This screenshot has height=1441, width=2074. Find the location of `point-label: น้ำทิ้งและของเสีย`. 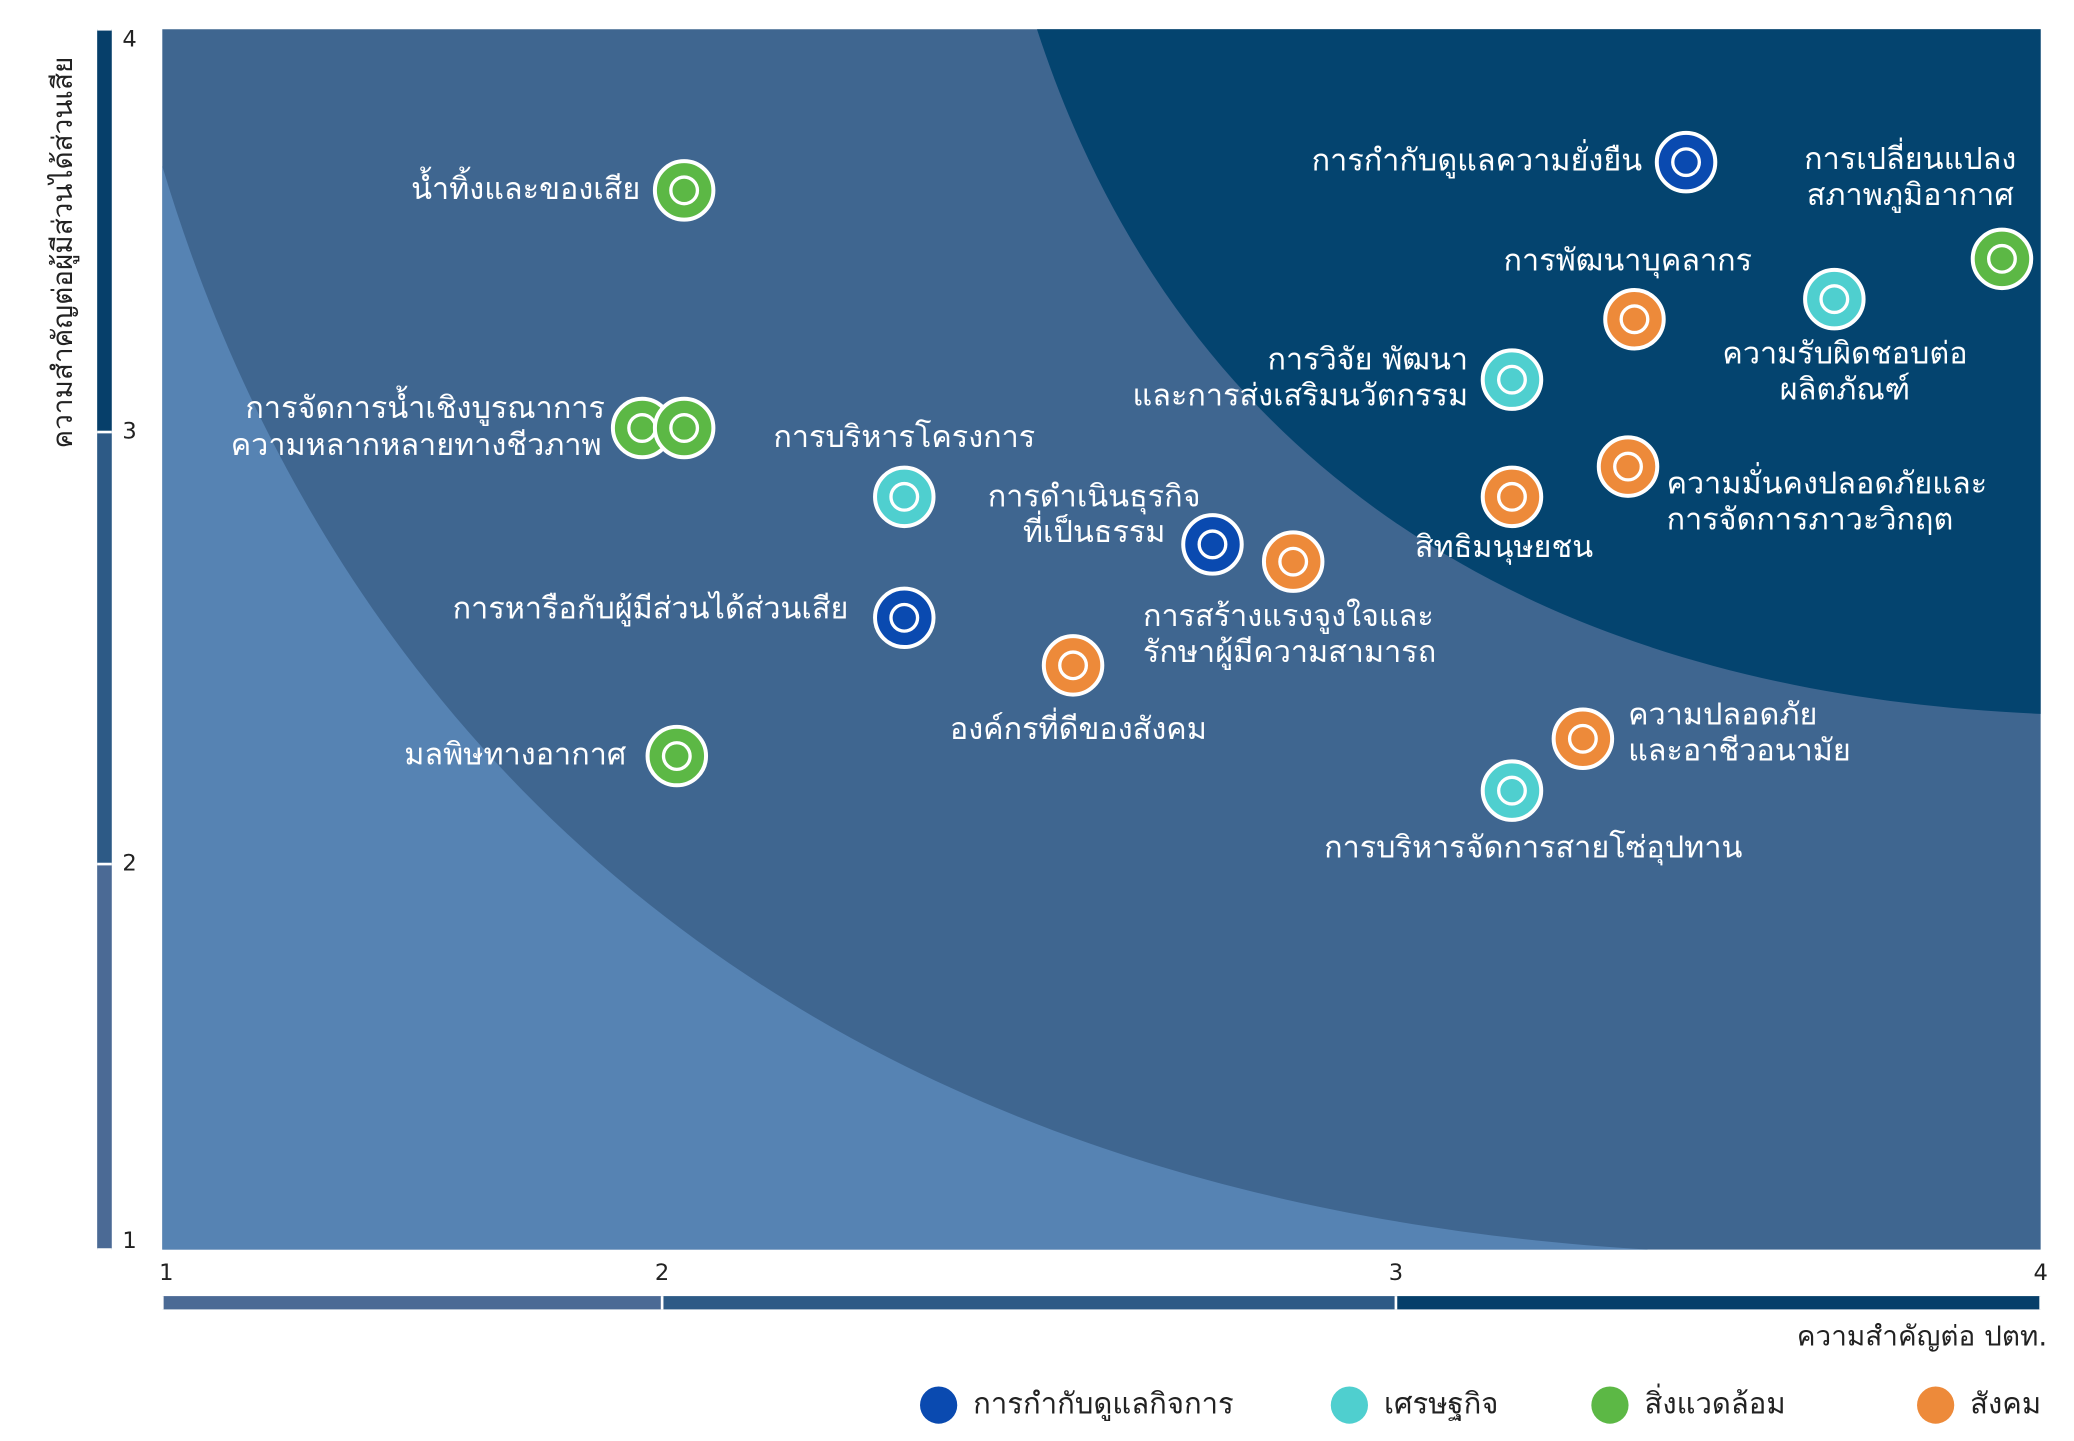

point-label: น้ำทิ้งและของเสีย is located at coordinates (525, 187).